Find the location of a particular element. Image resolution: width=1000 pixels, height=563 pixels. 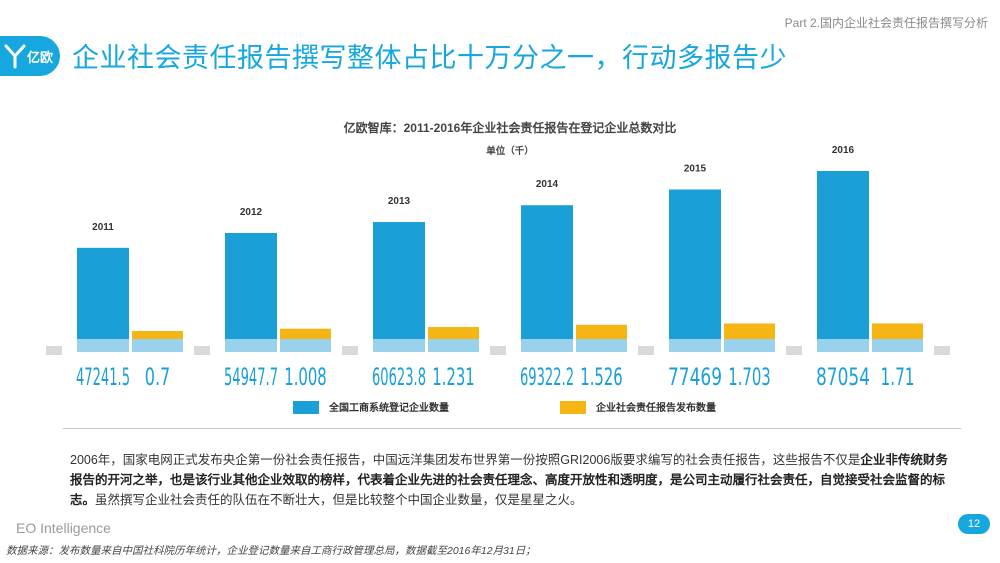

chart-legend: 全国工商系统登记企业数量 企业社会责任报告发布数量 is located at coordinates (504, 407).